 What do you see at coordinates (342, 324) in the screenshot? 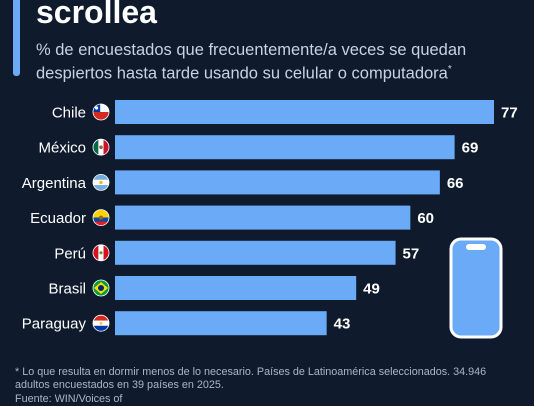
I see `value-label: 43` at bounding box center [342, 324].